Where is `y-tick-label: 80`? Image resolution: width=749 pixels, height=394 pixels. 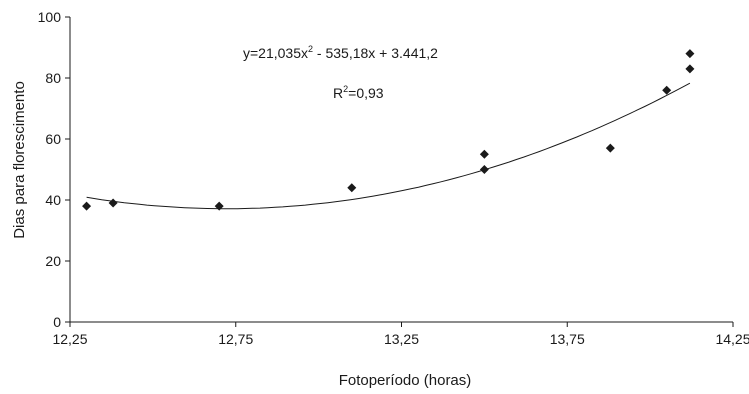
y-tick-label: 80 is located at coordinates (53, 78).